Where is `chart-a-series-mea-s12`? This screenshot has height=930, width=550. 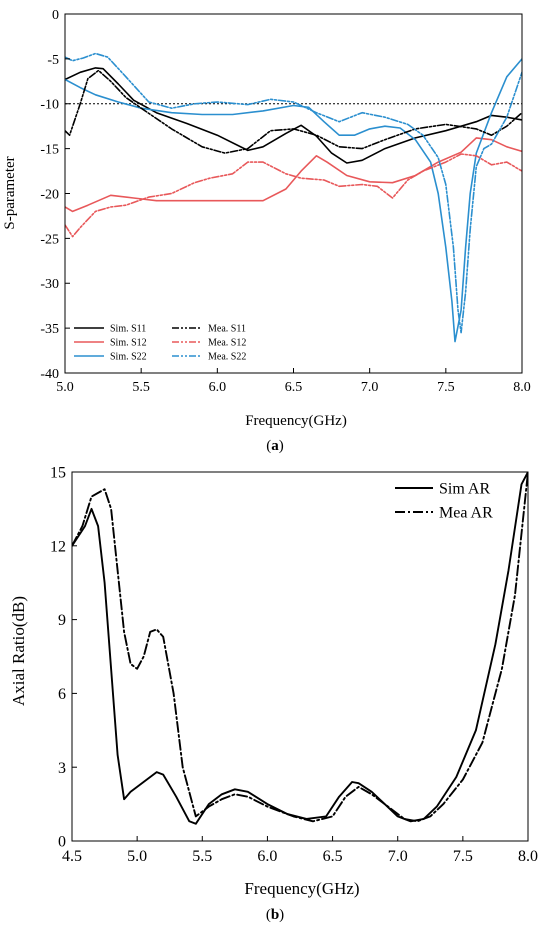 chart-a-series-mea-s12 is located at coordinates (293, 195).